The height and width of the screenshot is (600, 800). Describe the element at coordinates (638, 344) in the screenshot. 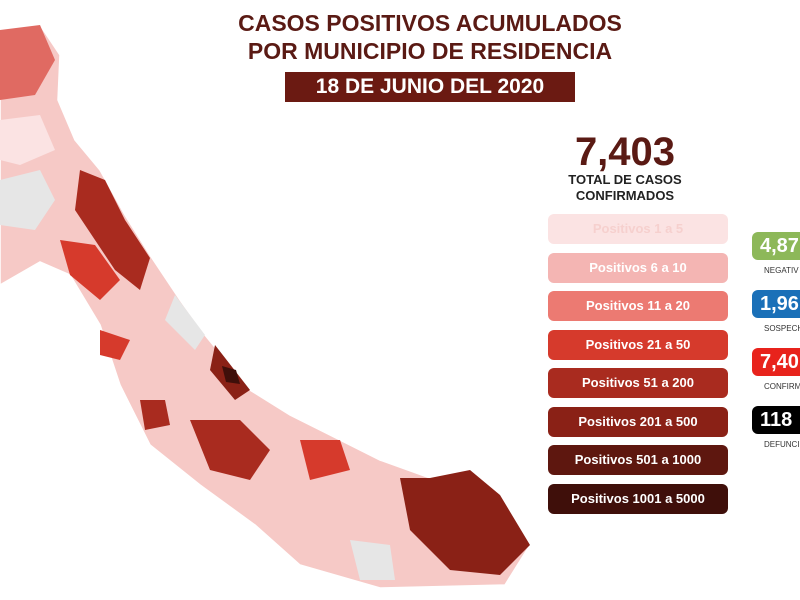

I see `legend-item: Positivos 21 a 50` at that location.